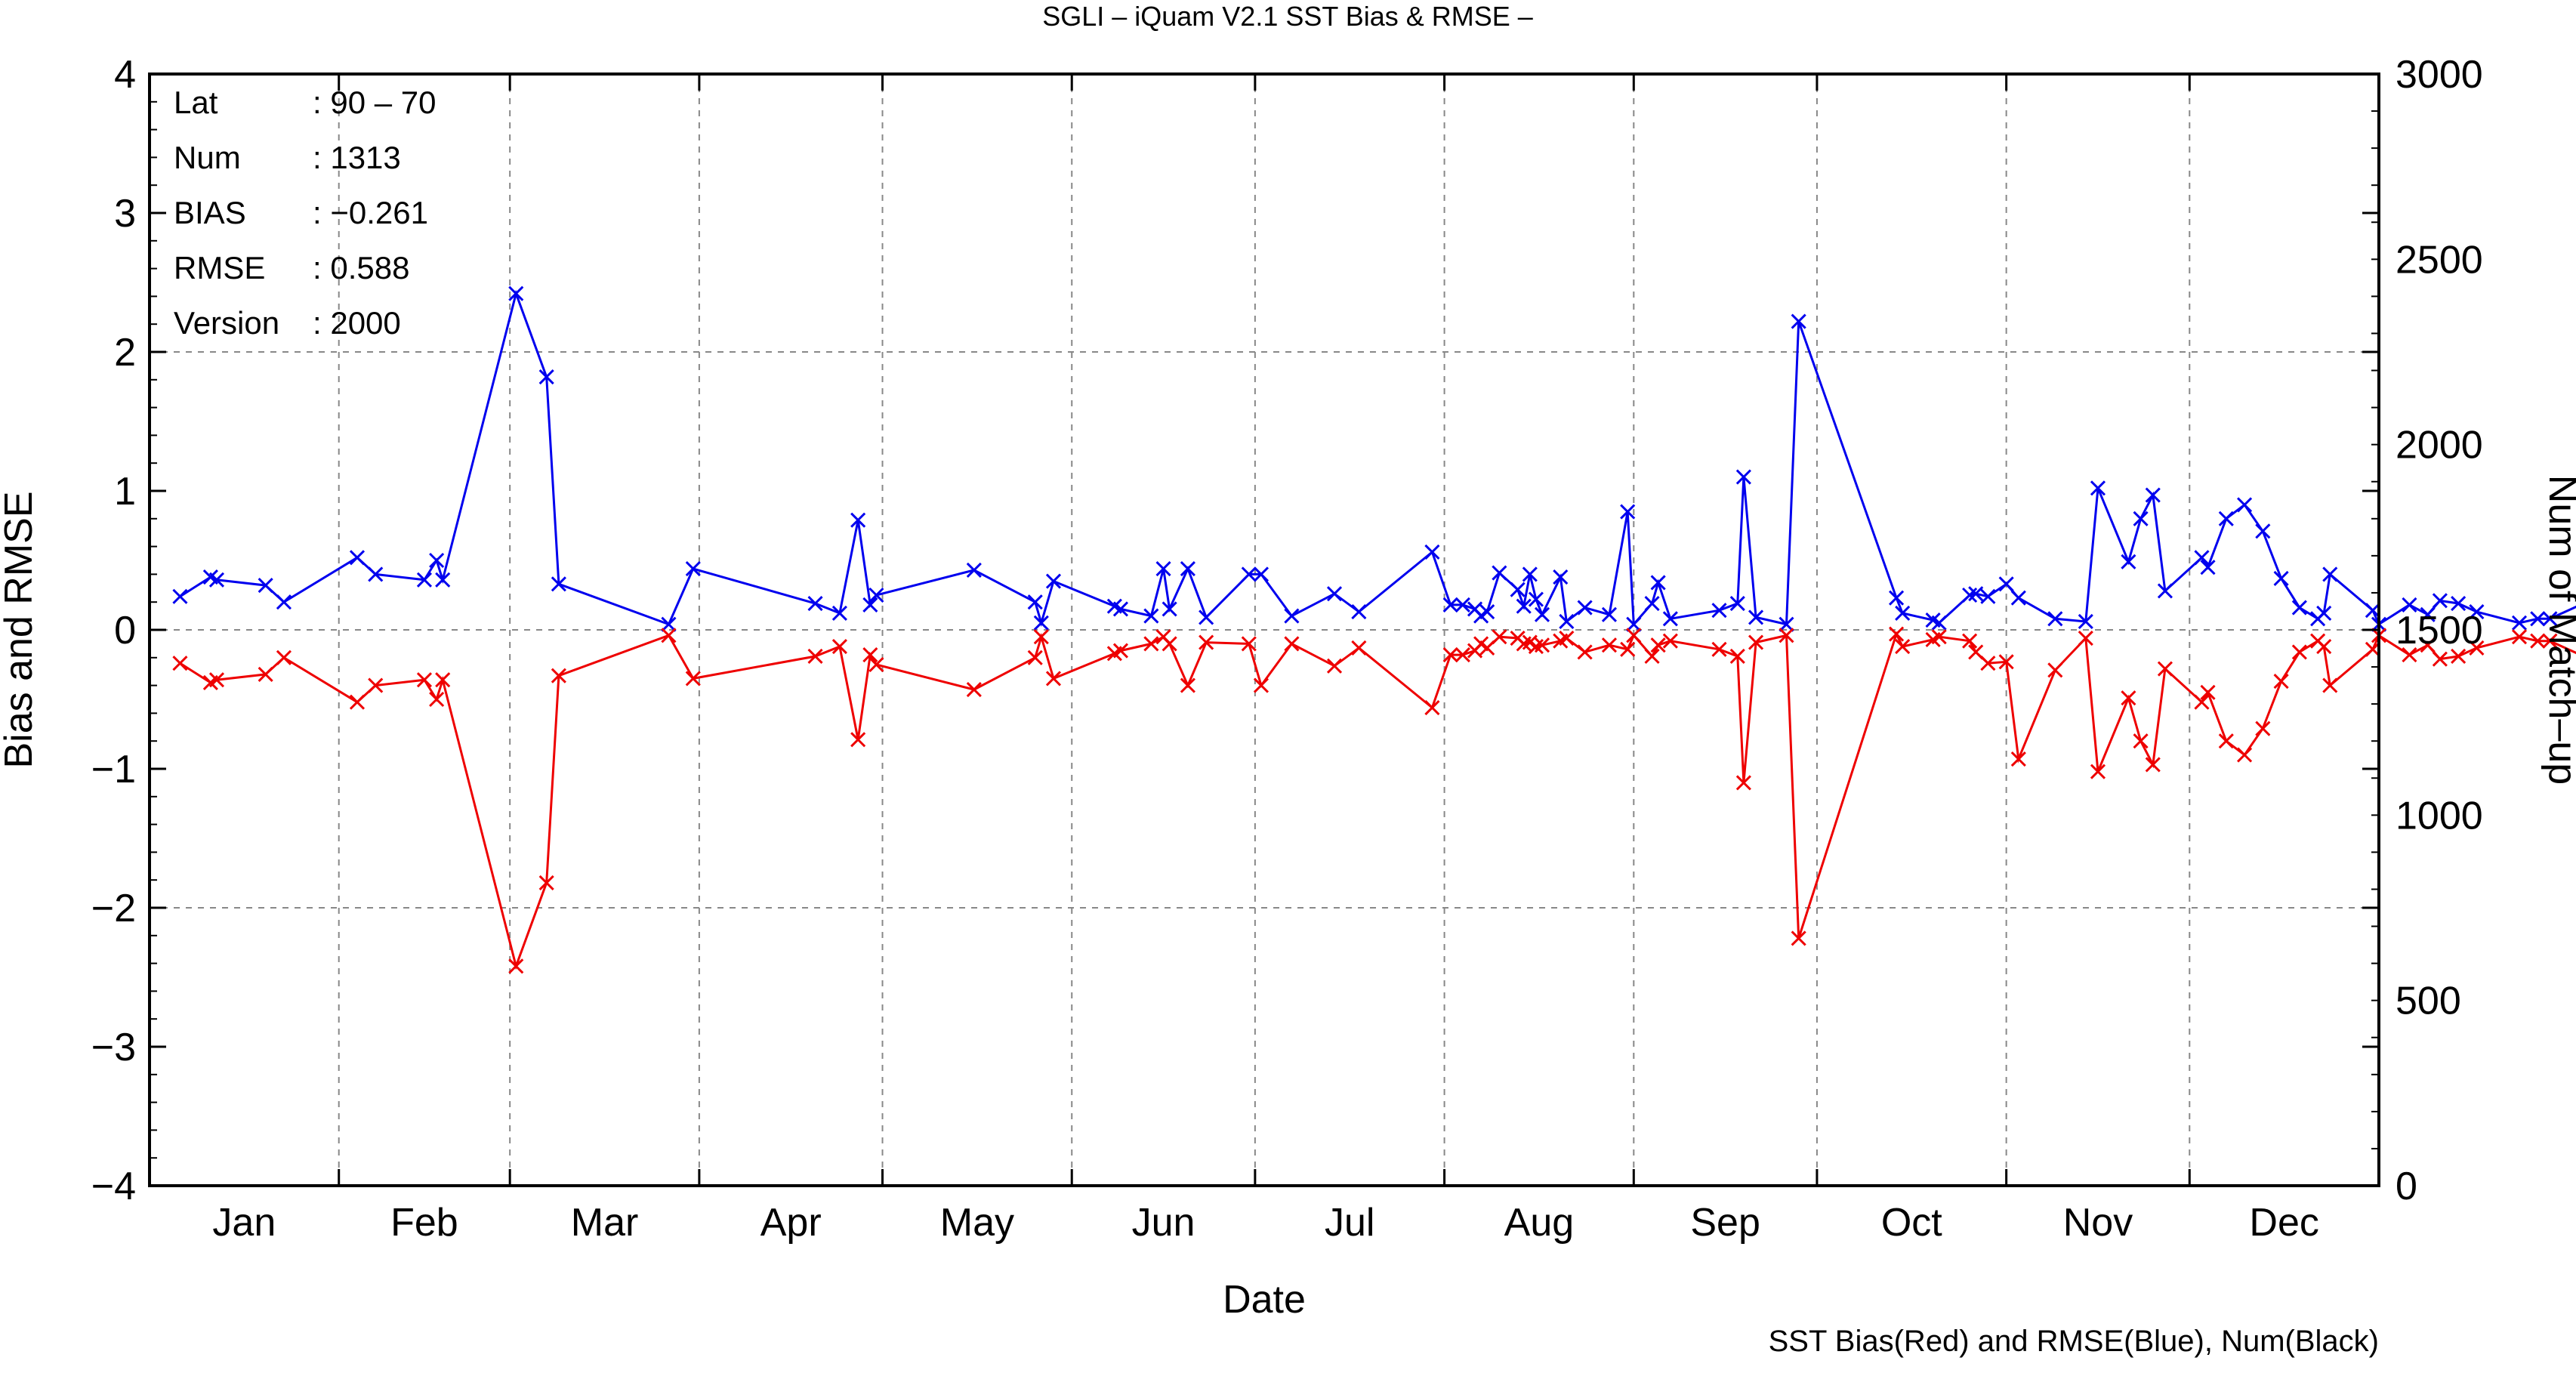 This screenshot has width=2576, height=1373. I want to click on y-tick-label: 3, so click(125, 214).